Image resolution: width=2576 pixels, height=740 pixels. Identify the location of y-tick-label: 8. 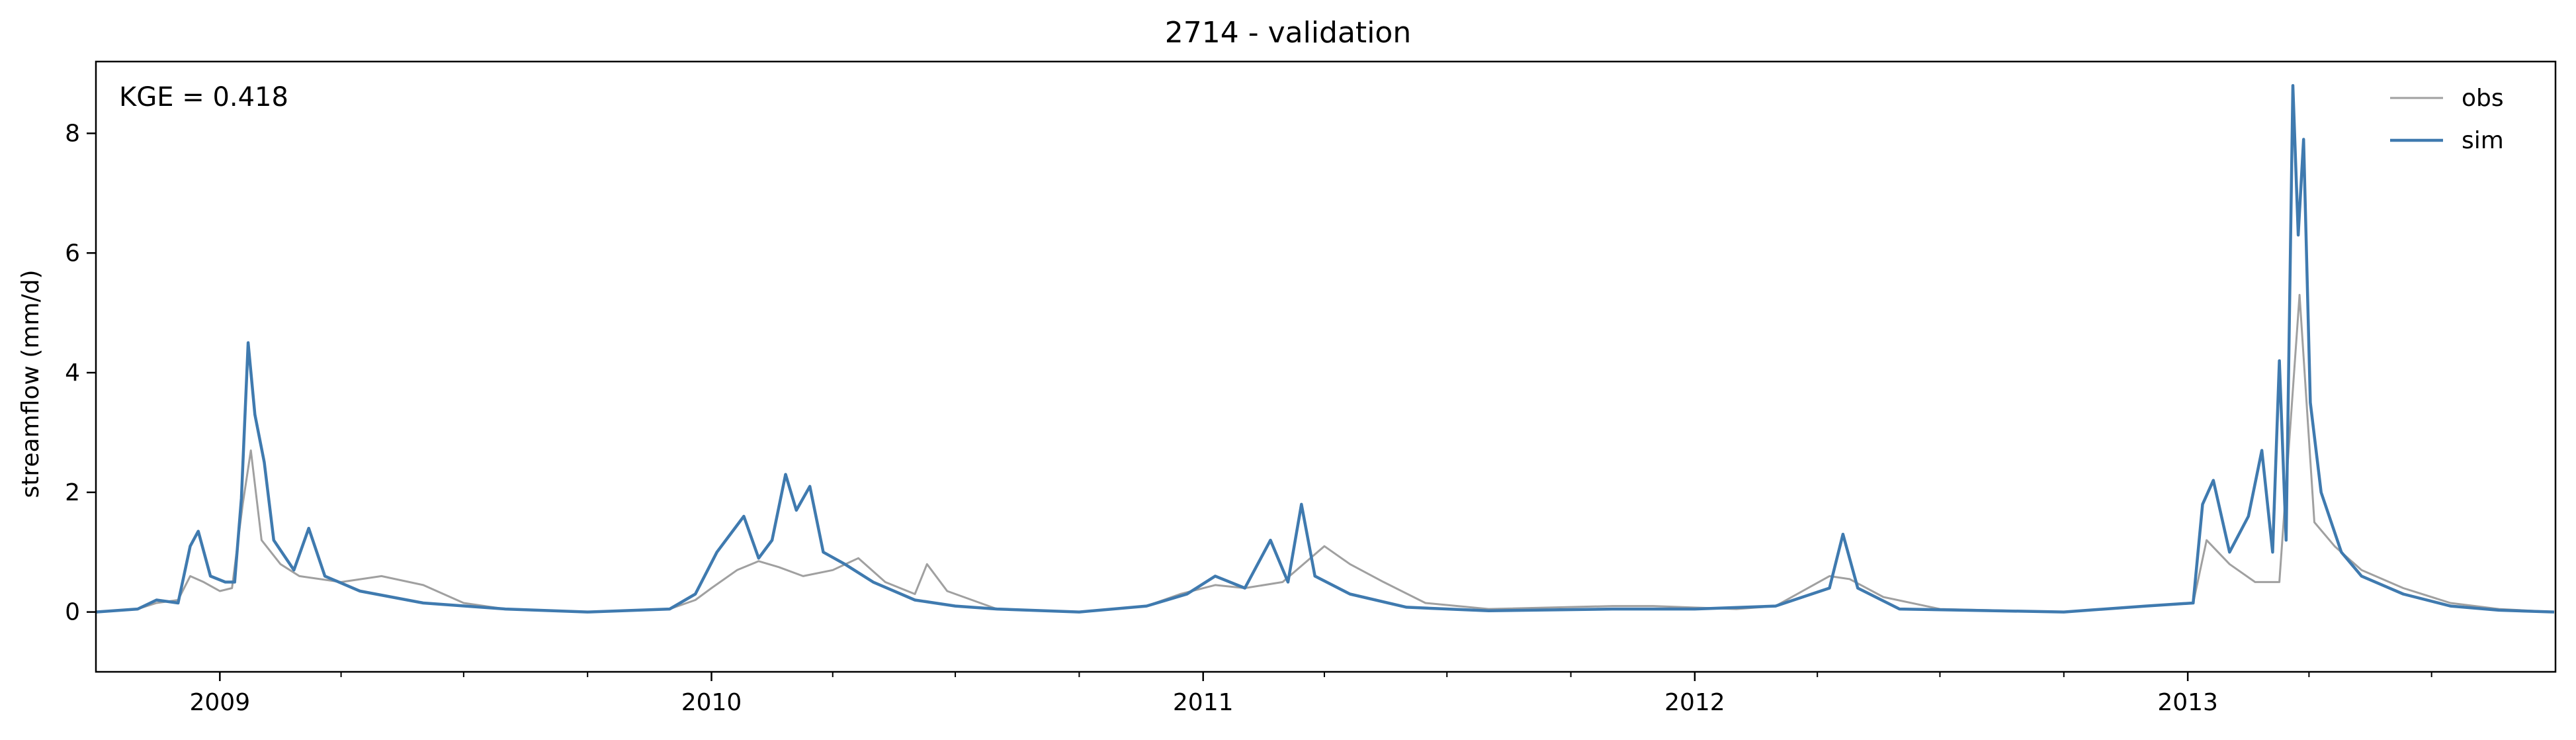
(72, 133).